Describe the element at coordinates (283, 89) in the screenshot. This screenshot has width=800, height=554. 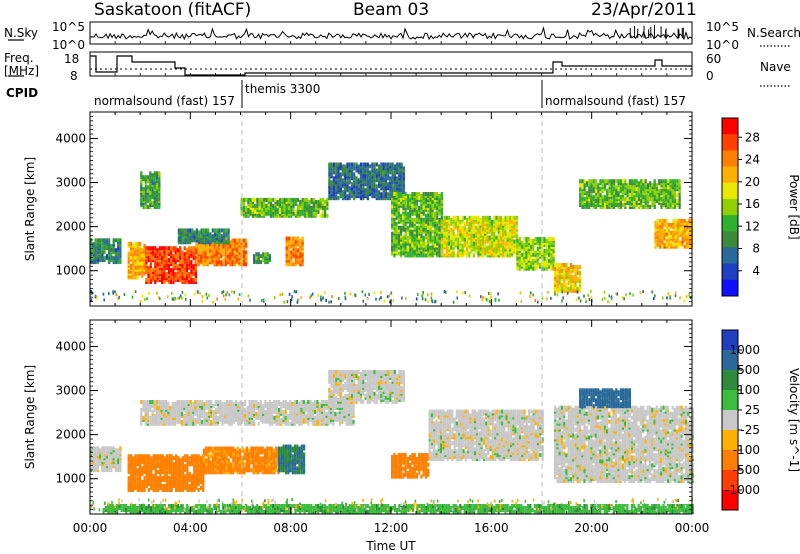
I see `cpid-segment-2: themis 3300` at that location.